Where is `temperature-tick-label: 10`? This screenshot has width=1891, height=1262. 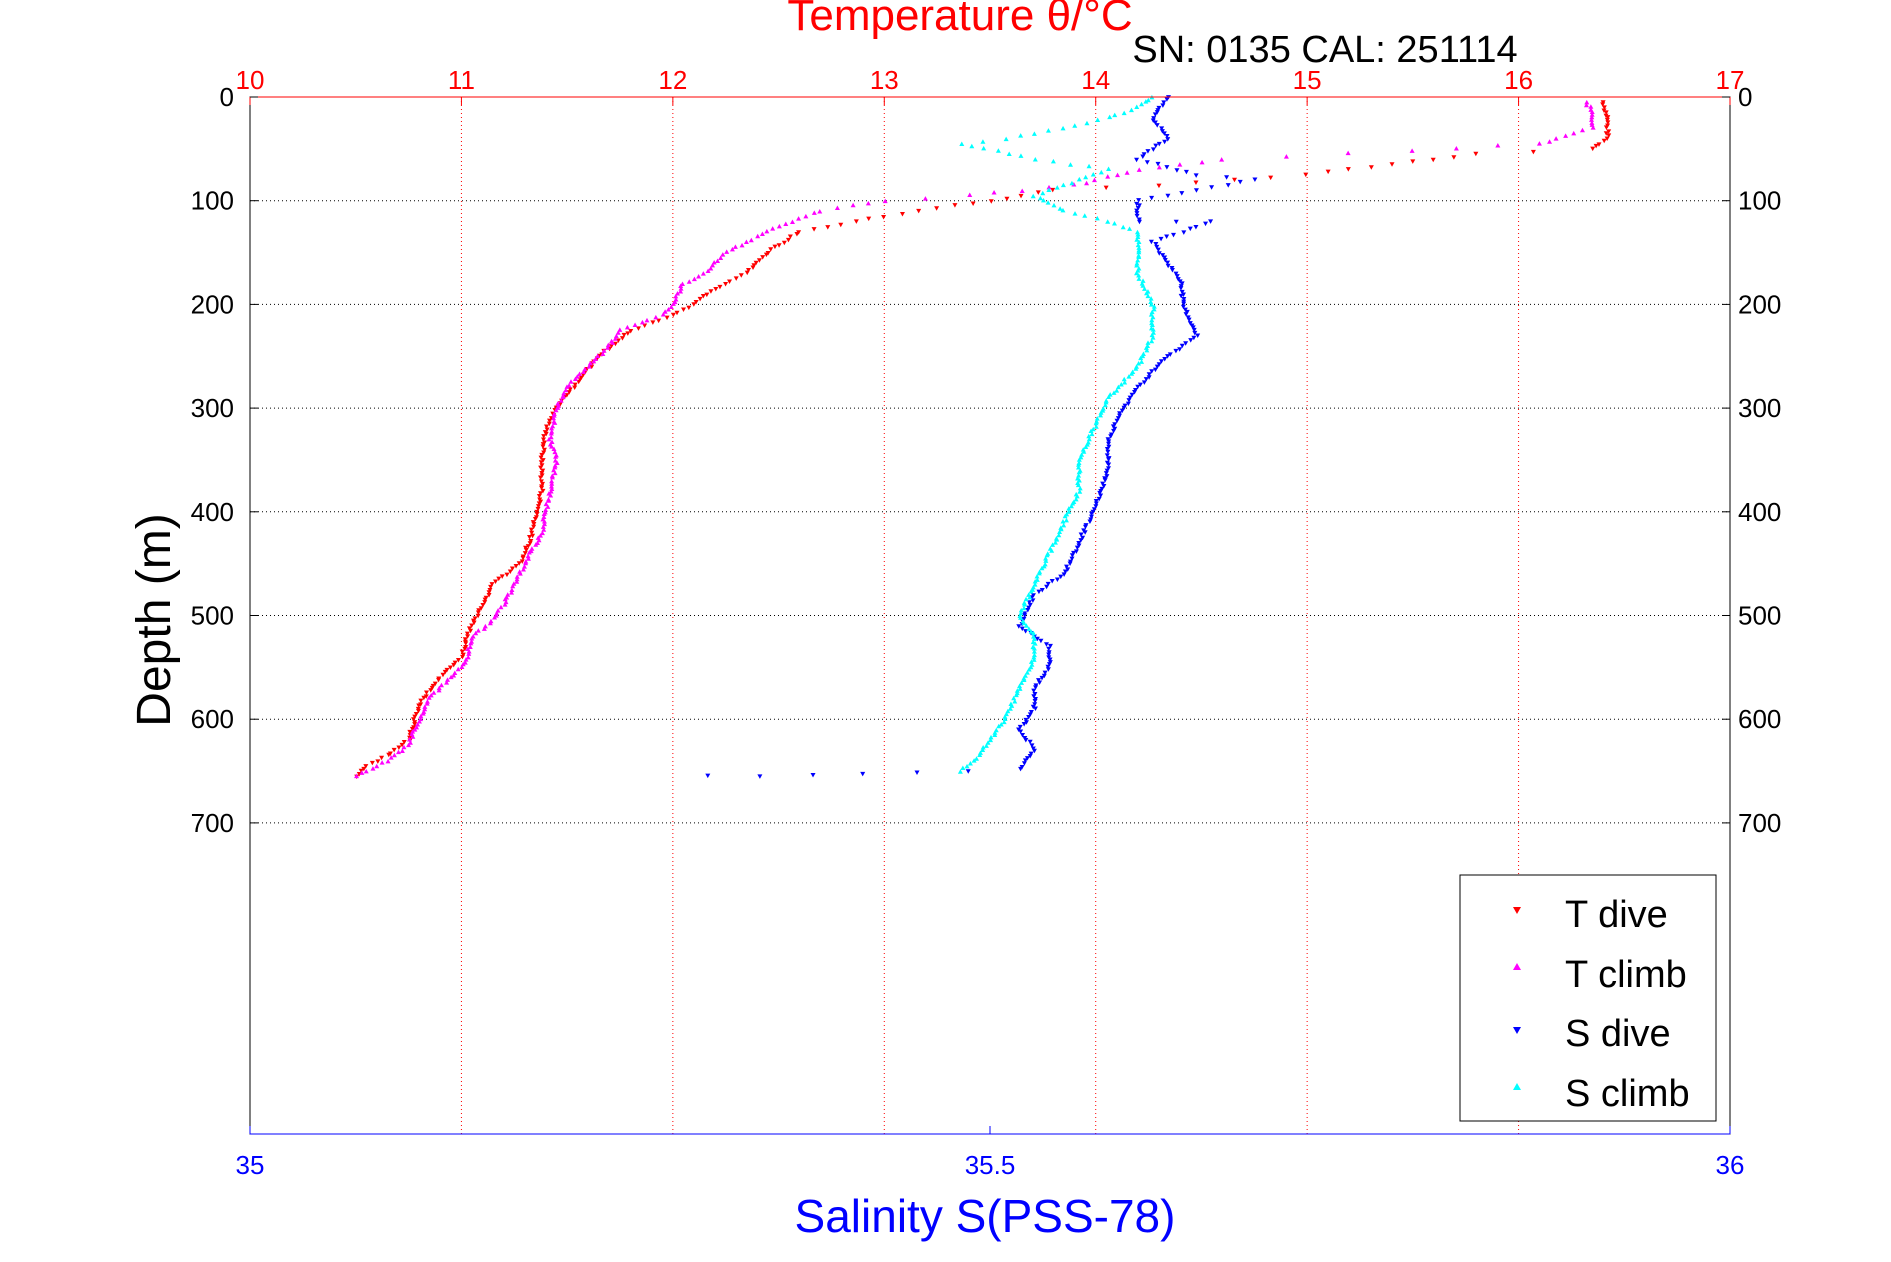 temperature-tick-label: 10 is located at coordinates (250, 80).